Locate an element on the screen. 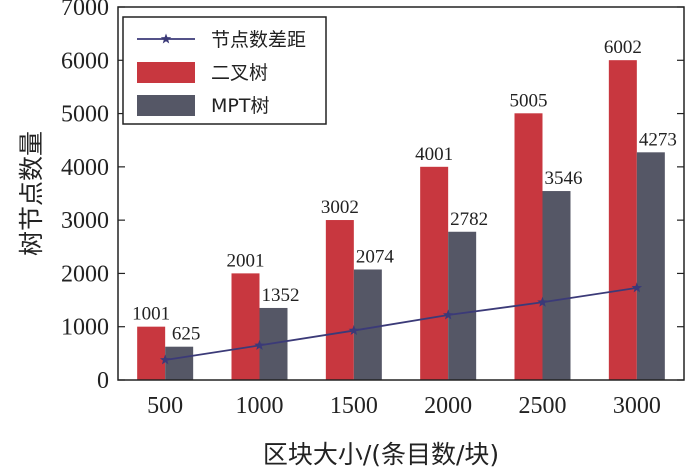  line-series is located at coordinates (401, 323).